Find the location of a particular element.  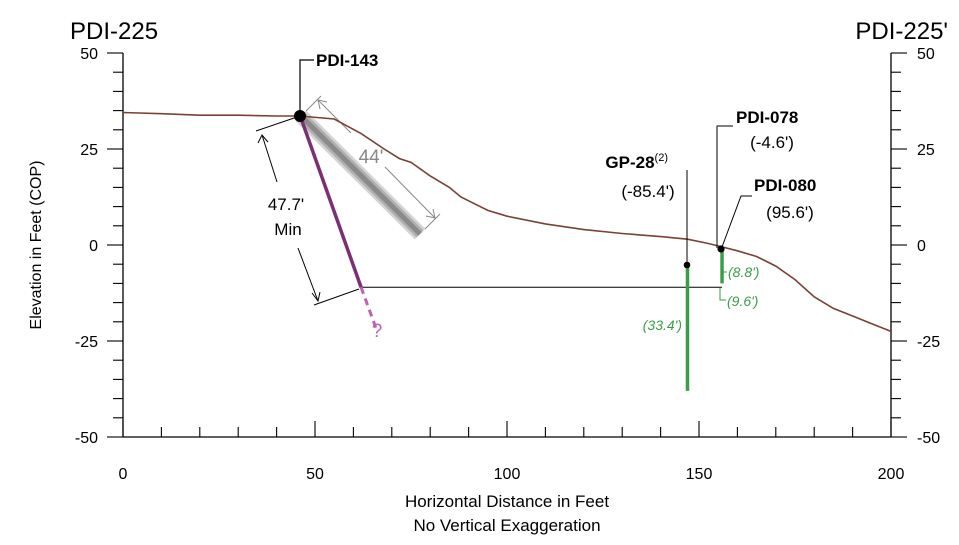

gp28-label: GP-28(2) is located at coordinates (636, 162).